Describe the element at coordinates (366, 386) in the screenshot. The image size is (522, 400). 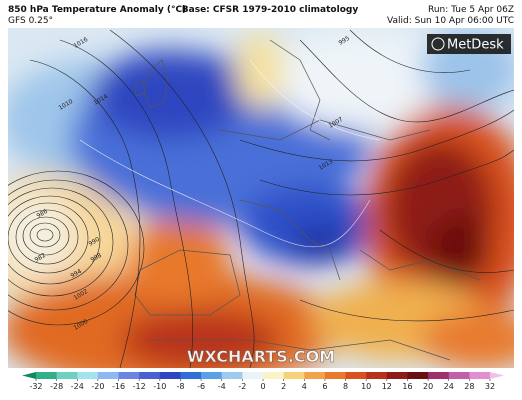
I see `colorbar-tick-label: 10` at that location.